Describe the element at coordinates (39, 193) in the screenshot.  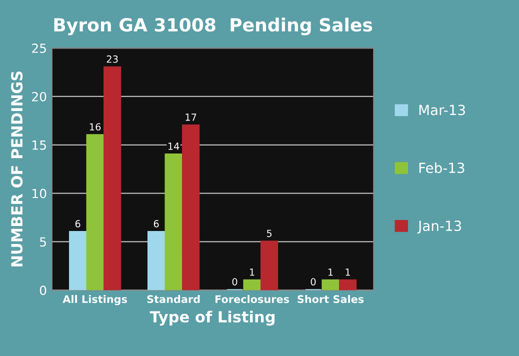
I see `y-tick-label: 10` at that location.